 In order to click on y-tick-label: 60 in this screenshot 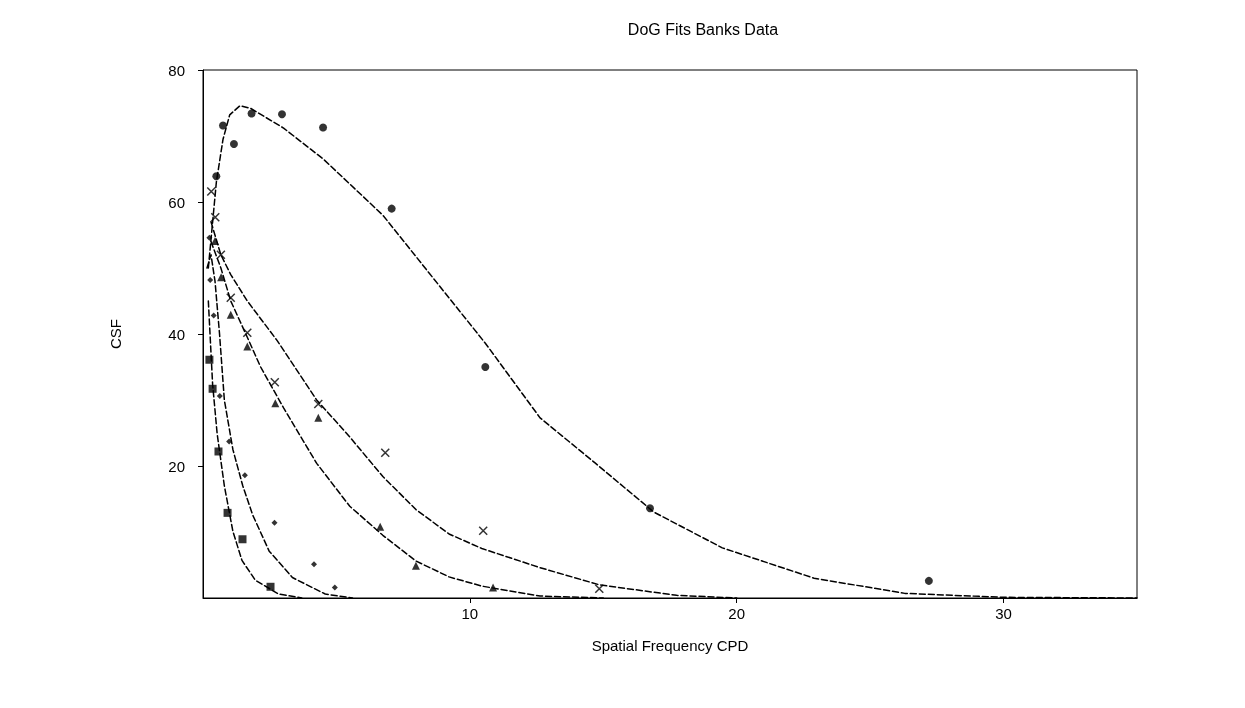, I will do `click(176, 202)`.